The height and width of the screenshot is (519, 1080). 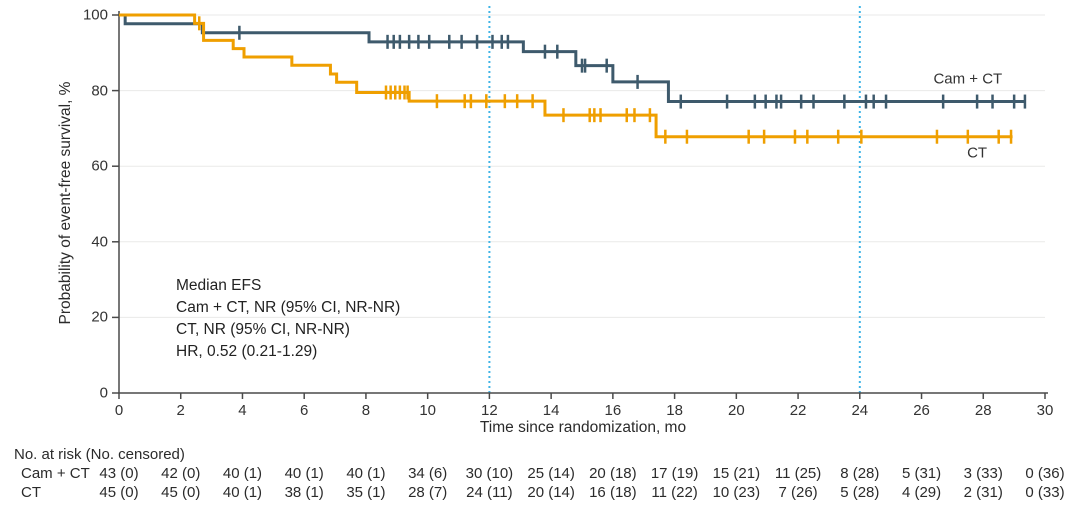 What do you see at coordinates (428, 473) in the screenshot?
I see `risk-cell-camct-t10: 34 (6)` at bounding box center [428, 473].